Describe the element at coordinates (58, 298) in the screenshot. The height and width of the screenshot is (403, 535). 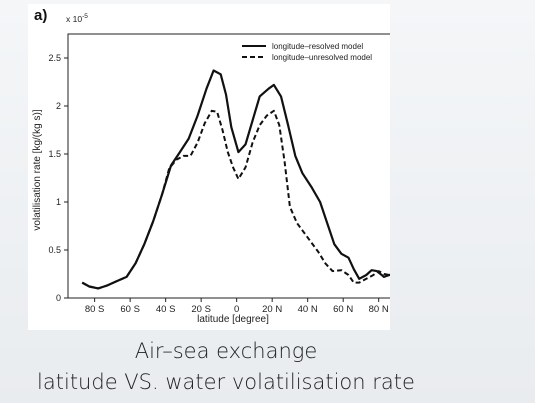
I see `y-tick-label: 0` at that location.